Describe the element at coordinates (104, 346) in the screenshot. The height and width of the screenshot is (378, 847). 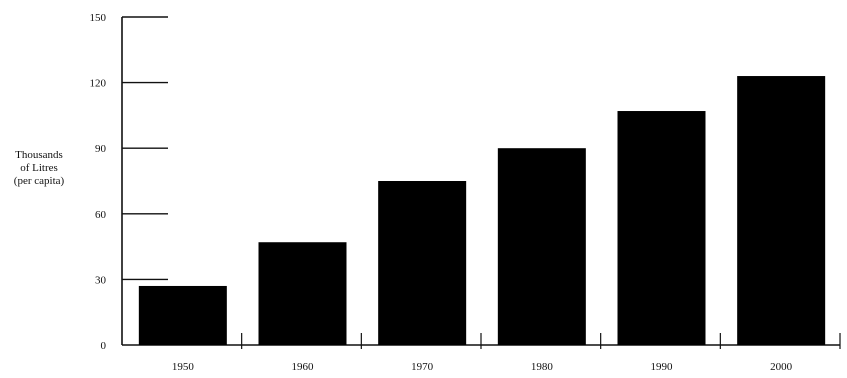
I see `y-tick-label: 0` at that location.